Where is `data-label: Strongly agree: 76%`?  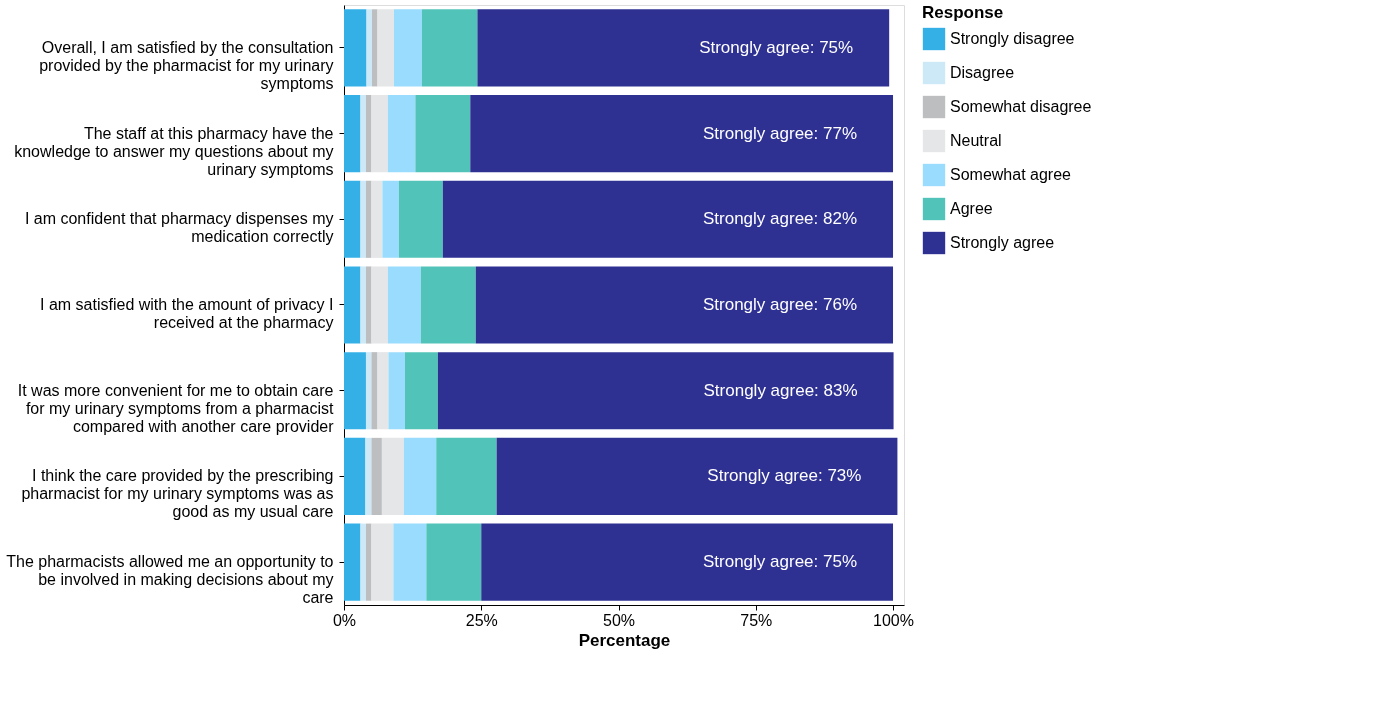
data-label: Strongly agree: 76% is located at coordinates (780, 304).